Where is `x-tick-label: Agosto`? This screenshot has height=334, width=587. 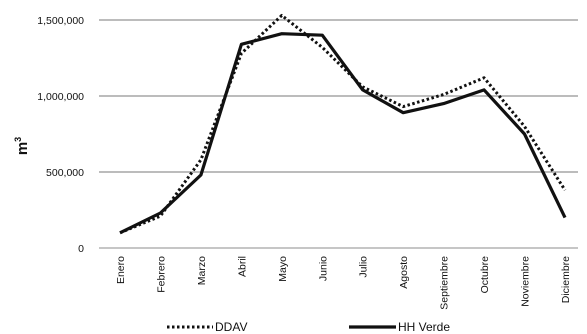
x-tick-label: Agosto is located at coordinates (404, 272).